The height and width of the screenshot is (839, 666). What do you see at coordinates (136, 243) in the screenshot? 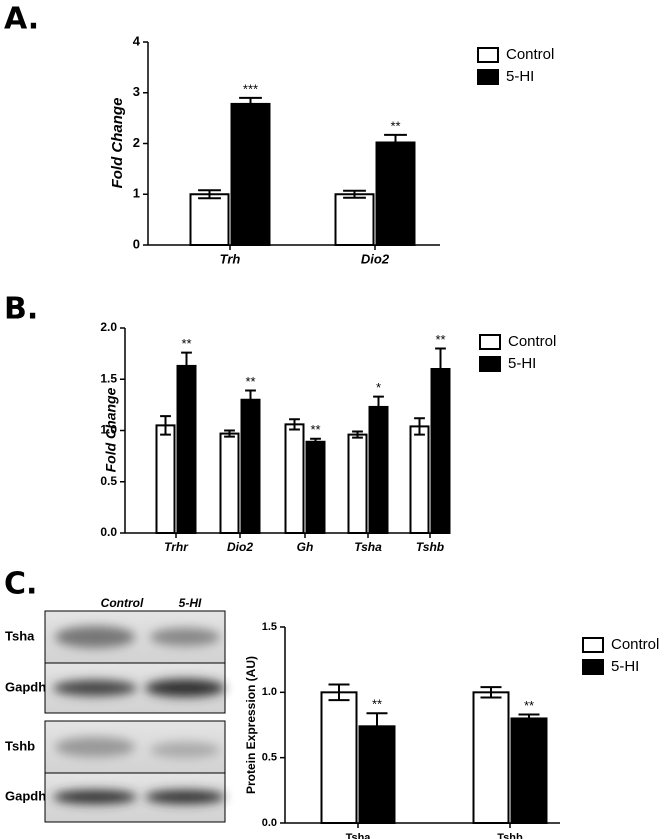
I see `y-tick-label: 0` at bounding box center [136, 243].